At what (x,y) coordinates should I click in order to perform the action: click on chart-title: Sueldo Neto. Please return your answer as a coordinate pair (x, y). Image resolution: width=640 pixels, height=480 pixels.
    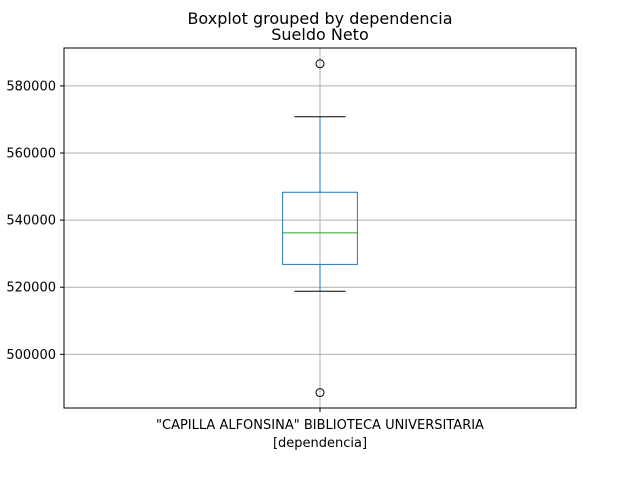
    Looking at the image, I should click on (320, 34).